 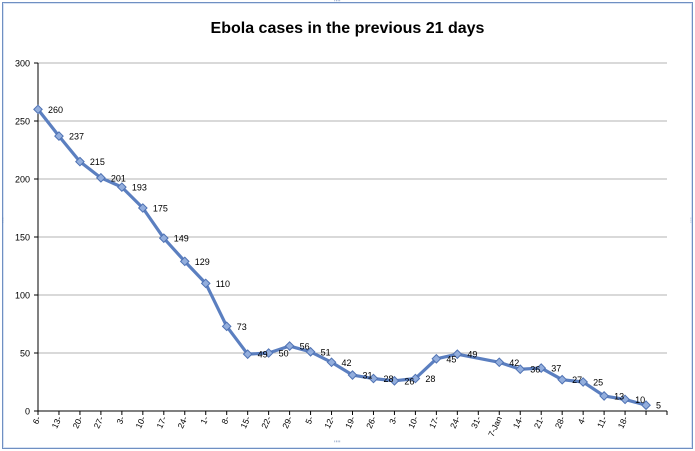 What do you see at coordinates (476, 422) in the screenshot?
I see `x-tick-label-21: 31-` at bounding box center [476, 422].